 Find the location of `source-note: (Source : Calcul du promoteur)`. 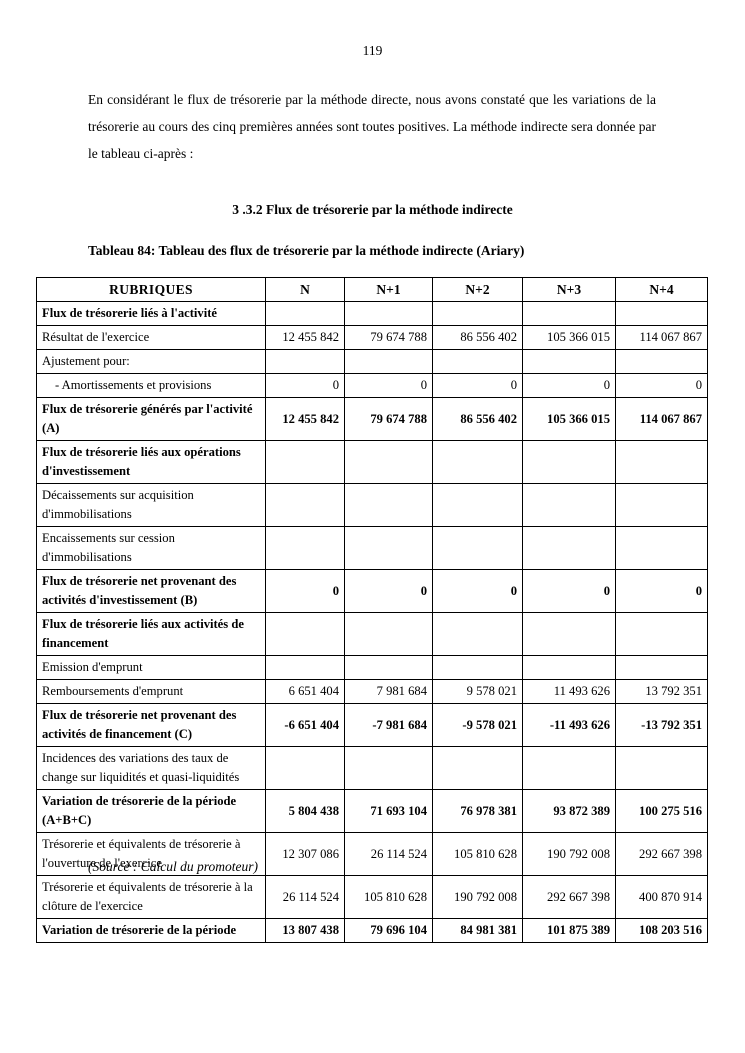

source-note: (Source : Calcul du promoteur) is located at coordinates (173, 866).